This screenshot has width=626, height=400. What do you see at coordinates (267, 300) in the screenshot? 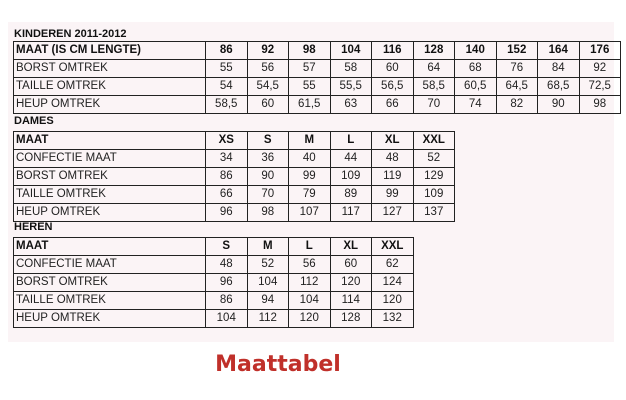
I see `table-cell: 94` at bounding box center [267, 300].